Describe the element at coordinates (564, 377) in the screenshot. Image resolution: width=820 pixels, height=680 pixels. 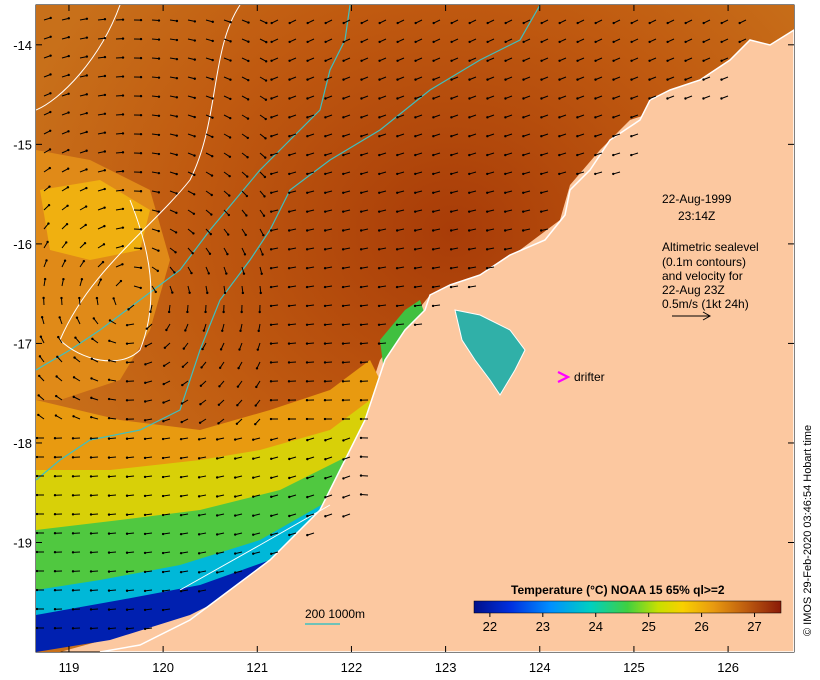
I see `drifter-icon` at that location.